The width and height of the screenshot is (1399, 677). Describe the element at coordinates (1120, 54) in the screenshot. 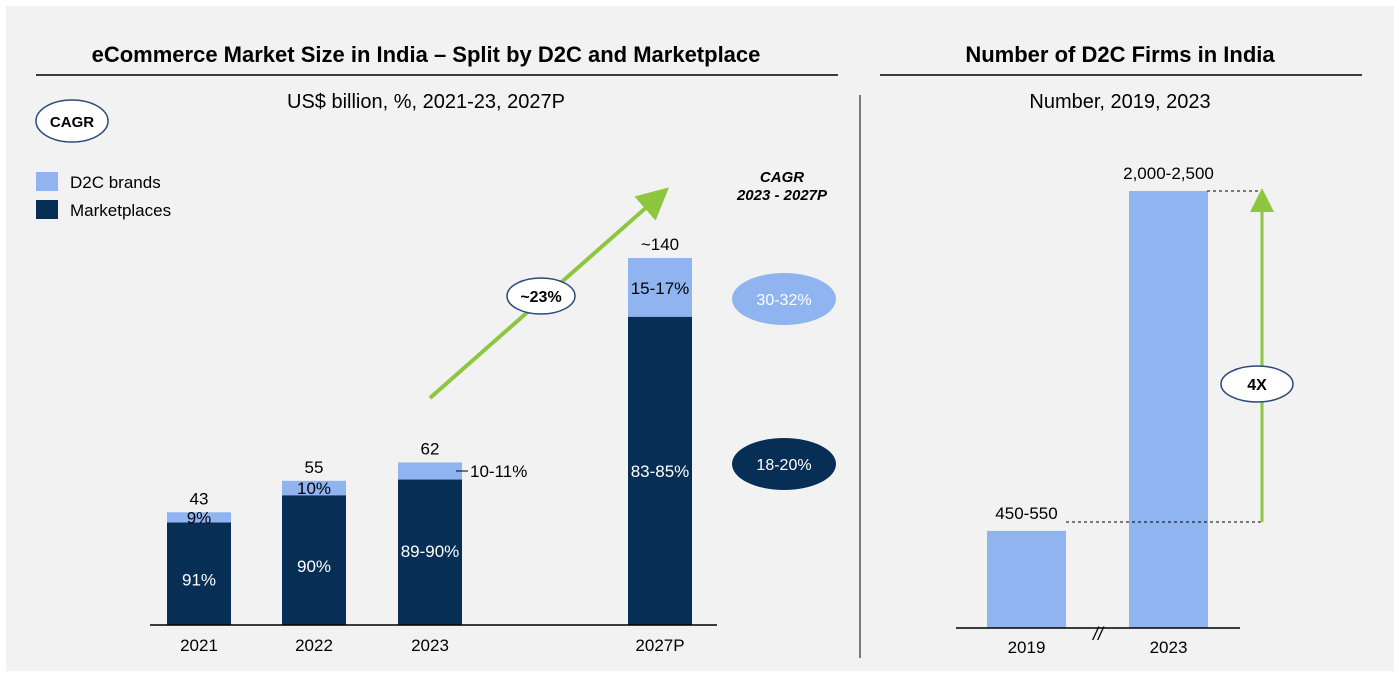

I see `right-chart-title: Number of D2C Firms in India` at that location.